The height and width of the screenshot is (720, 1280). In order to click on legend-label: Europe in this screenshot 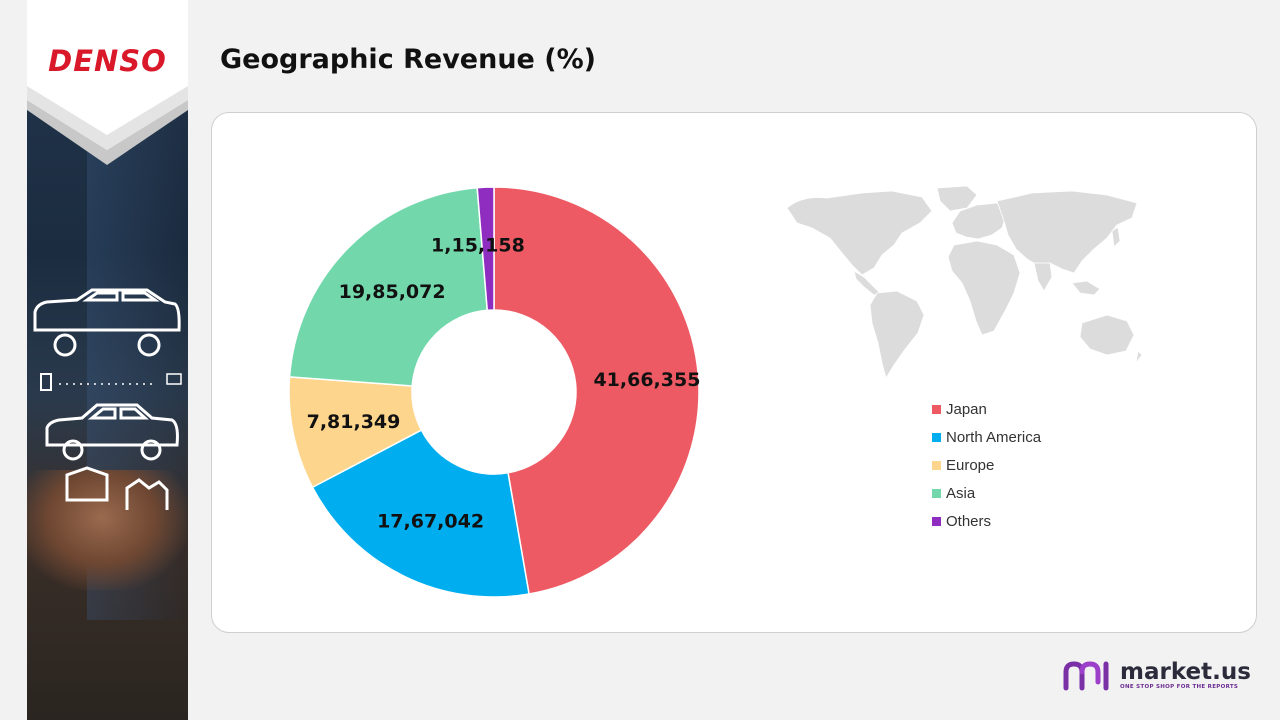, I will do `click(970, 465)`.